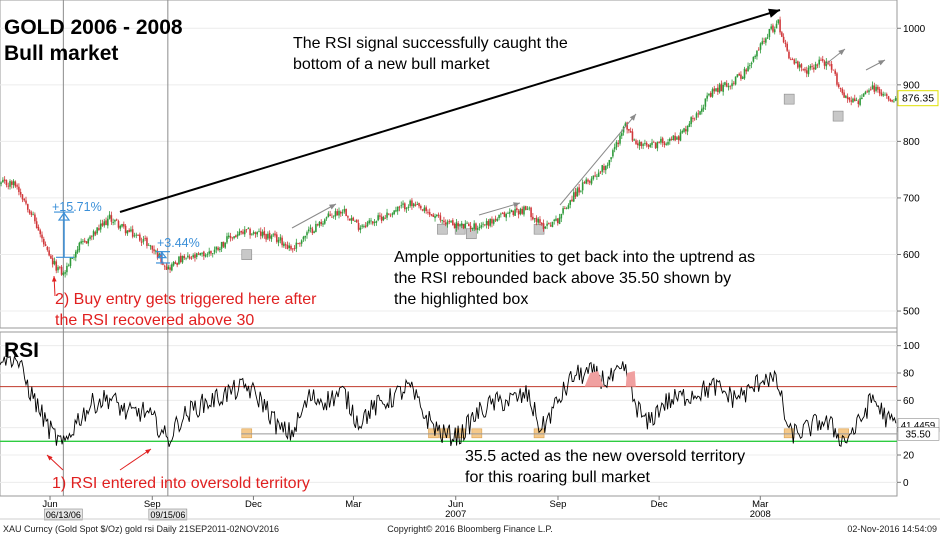 This screenshot has width=940, height=540. What do you see at coordinates (63, 514) in the screenshot?
I see `date-box` at bounding box center [63, 514].